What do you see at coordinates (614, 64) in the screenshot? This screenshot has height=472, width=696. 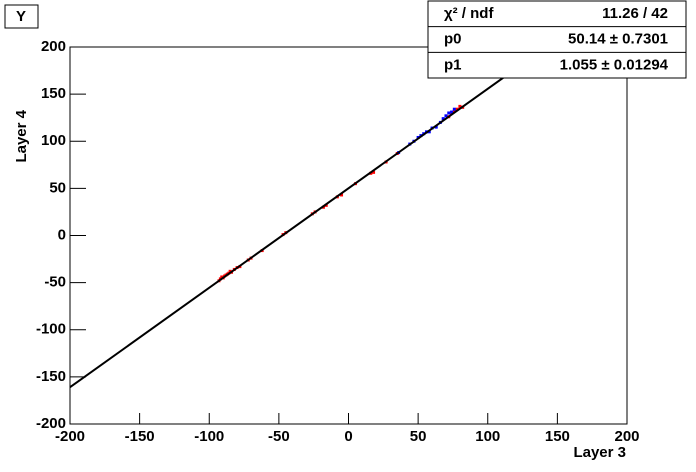 I see `stats-value: 1.055 ± 0.01294` at bounding box center [614, 64].